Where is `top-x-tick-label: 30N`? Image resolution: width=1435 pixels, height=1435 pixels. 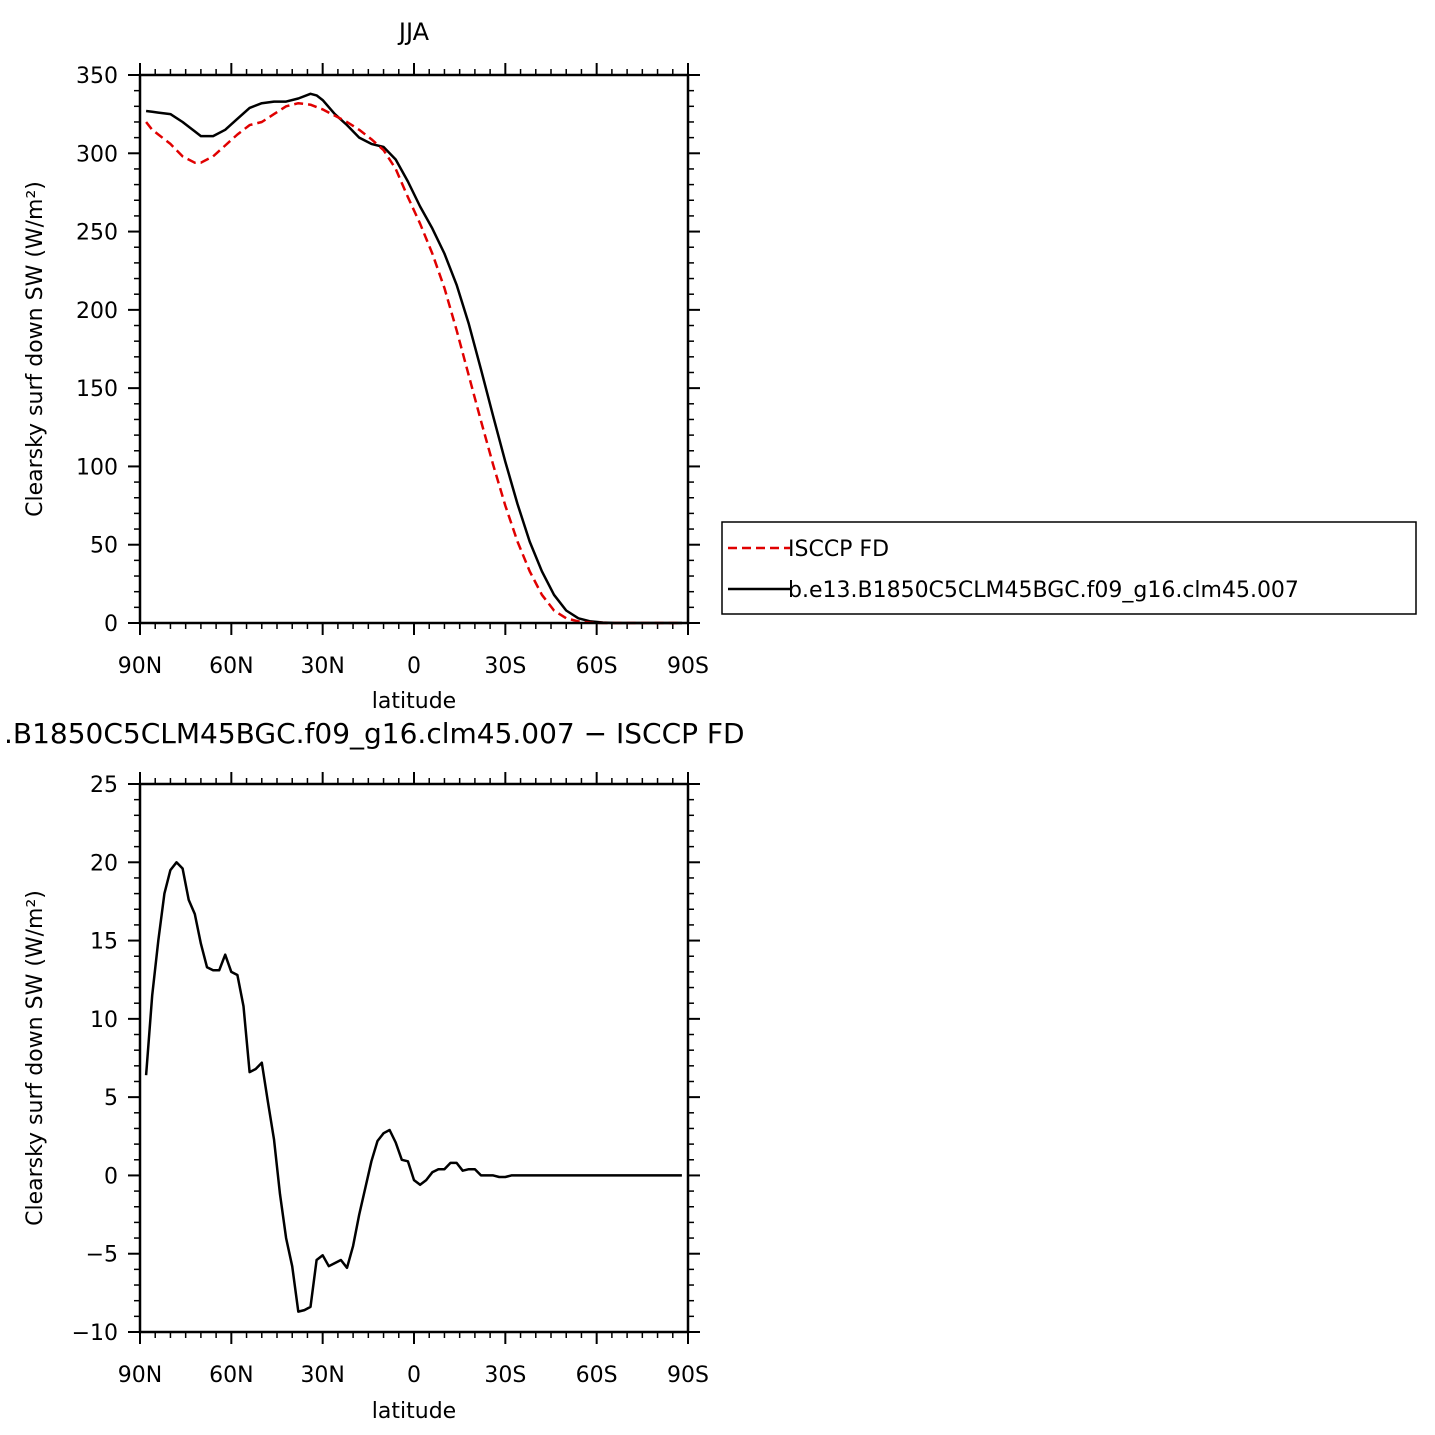
top-x-tick-label: 30N is located at coordinates (322, 666).